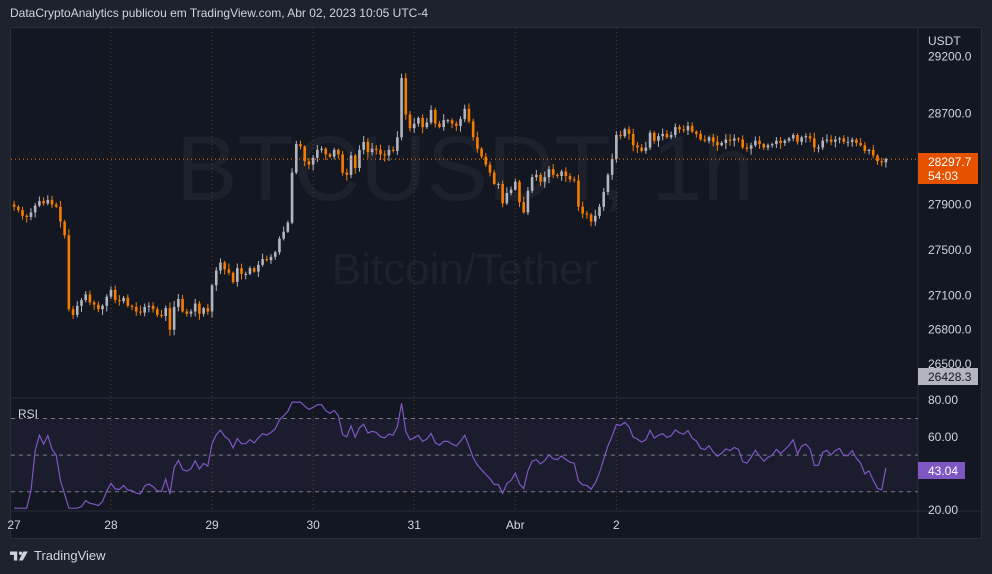  What do you see at coordinates (515, 525) in the screenshot?
I see `time-tick-label: Abr` at bounding box center [515, 525].